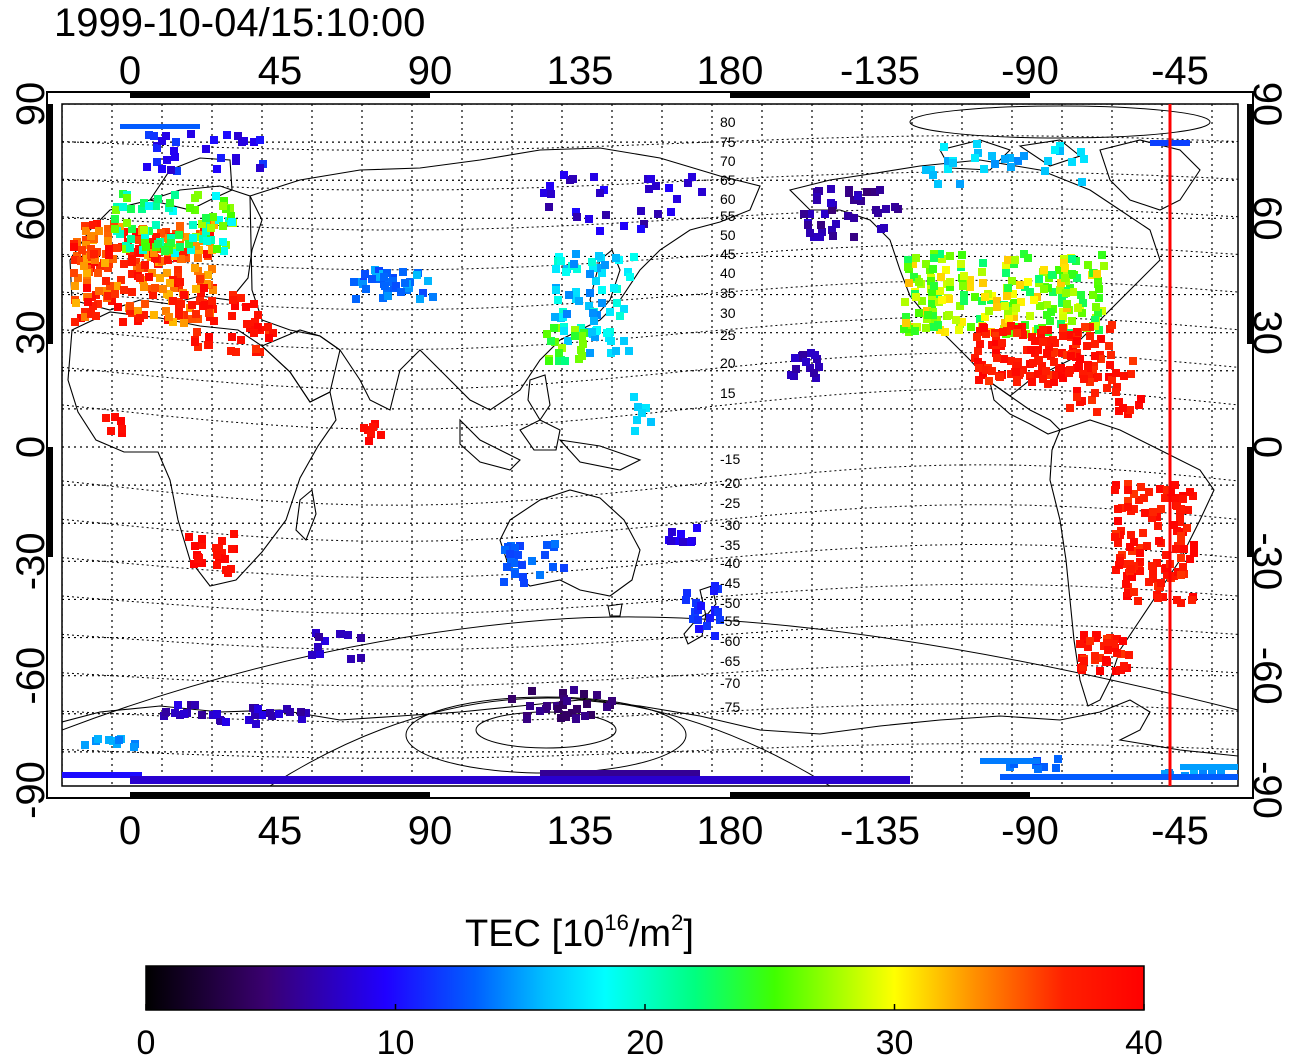 This screenshot has height=1057, width=1292. Describe the element at coordinates (728, 161) in the screenshot. I see `contour-label: 70` at that location.